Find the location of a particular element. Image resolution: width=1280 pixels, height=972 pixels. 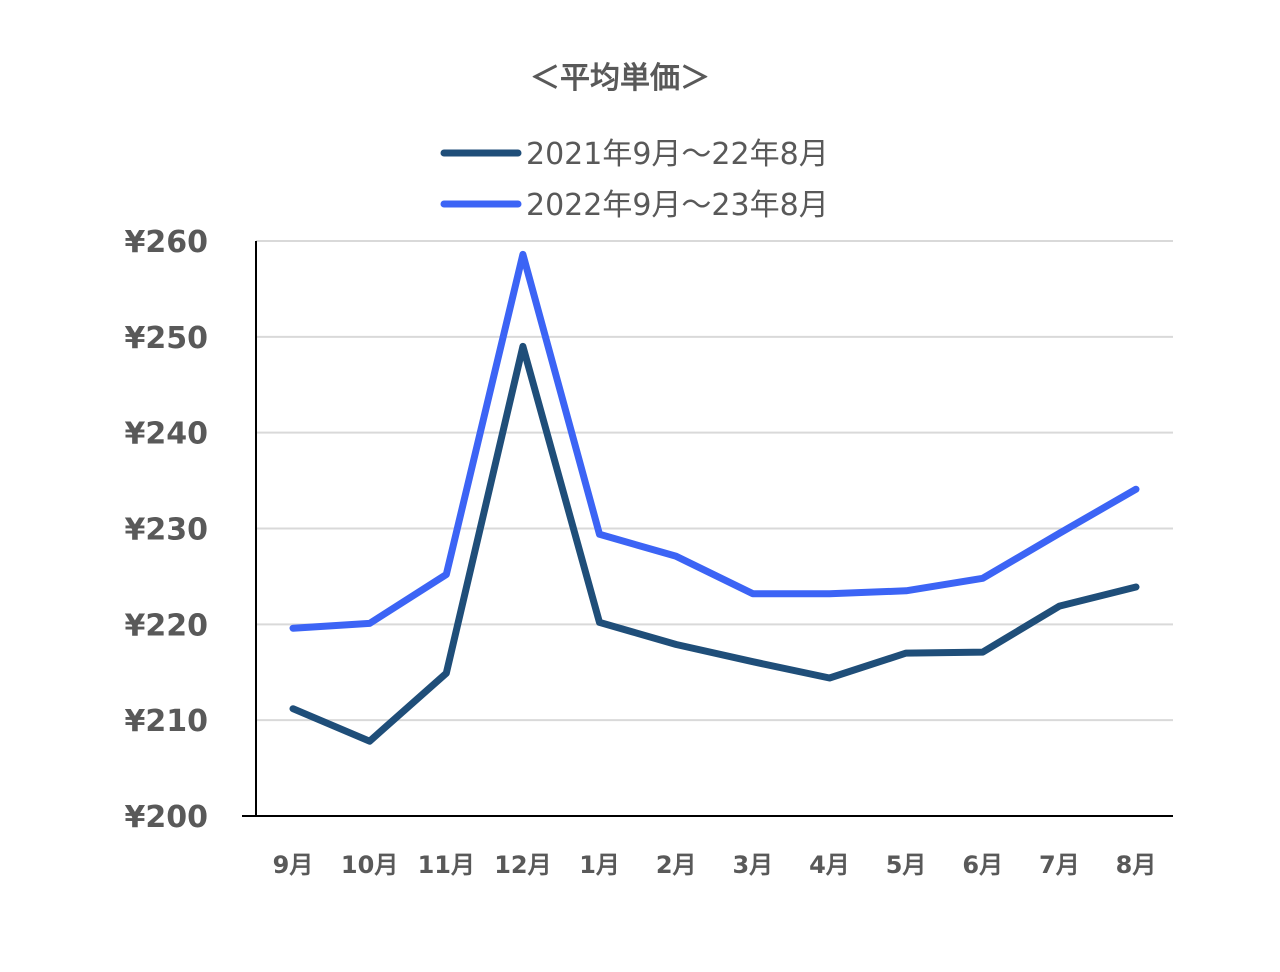

x-tick-label: 2月 is located at coordinates (676, 865).